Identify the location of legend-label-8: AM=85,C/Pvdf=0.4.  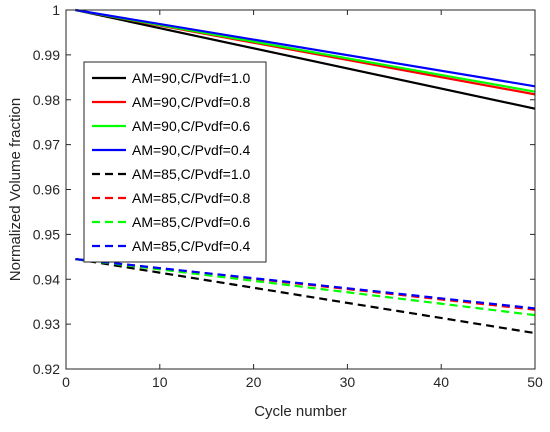
(191, 246).